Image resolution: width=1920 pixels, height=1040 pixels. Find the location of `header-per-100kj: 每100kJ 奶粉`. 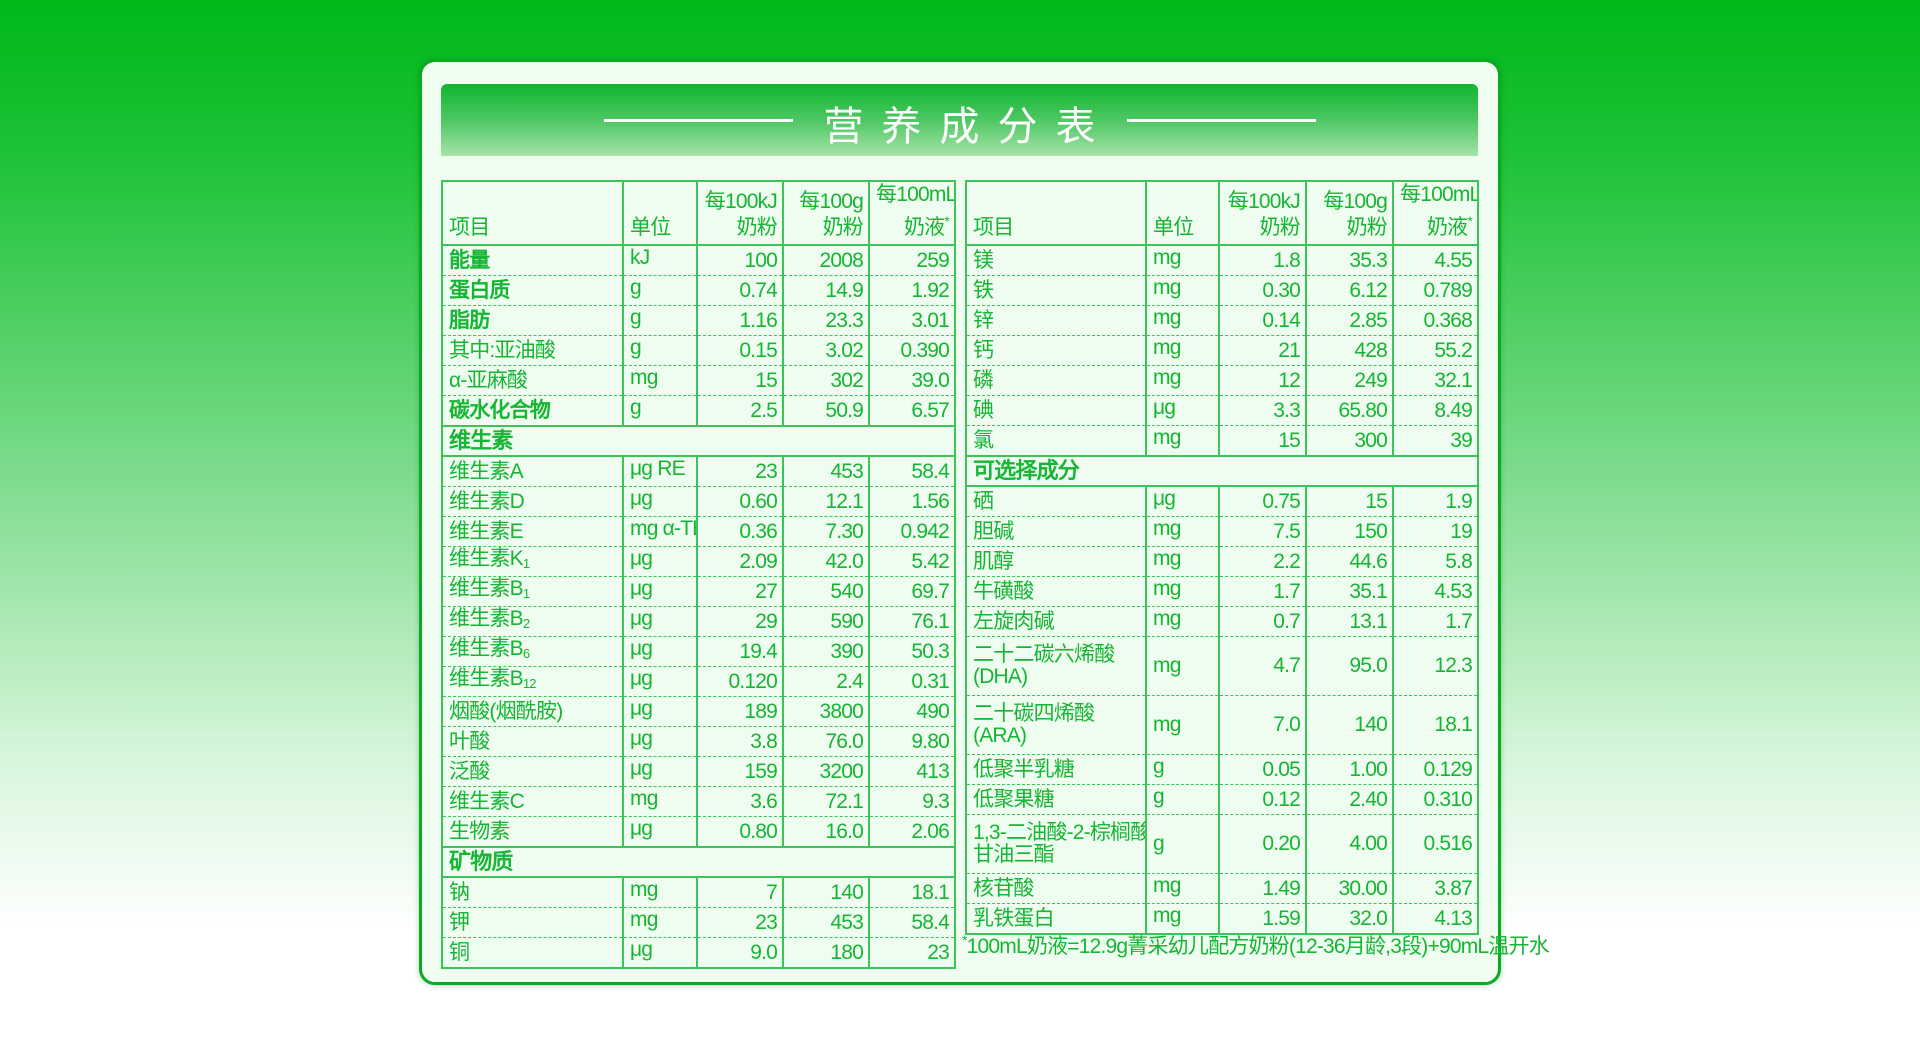

header-per-100kj: 每100kJ 奶粉 is located at coordinates (740, 213).